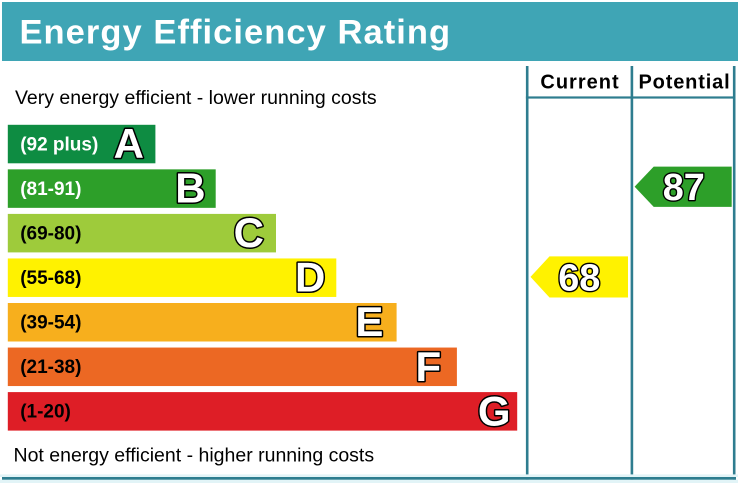 This screenshot has width=738, height=483. I want to click on svg-text: Current, so click(579, 83).